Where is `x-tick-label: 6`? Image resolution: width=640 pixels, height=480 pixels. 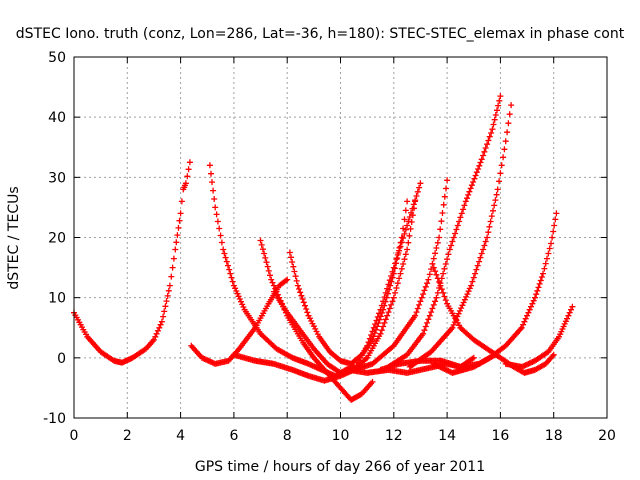 x-tick-label: 6 is located at coordinates (233, 436).